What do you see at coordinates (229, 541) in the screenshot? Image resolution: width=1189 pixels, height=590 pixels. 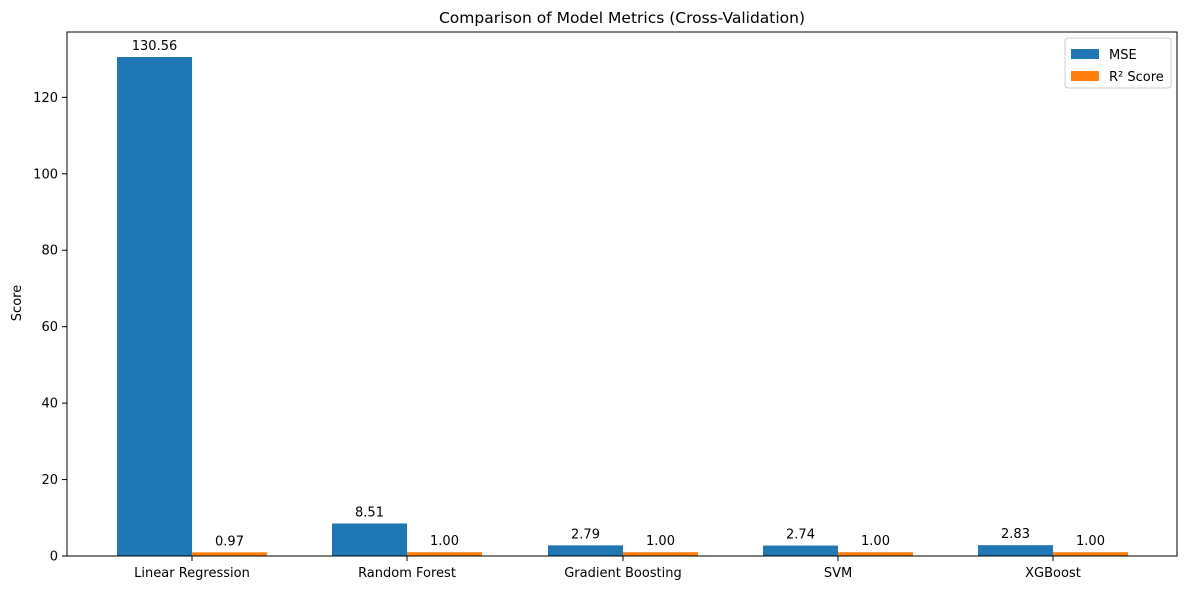 I see `bar-value-label: 0.97` at bounding box center [229, 541].